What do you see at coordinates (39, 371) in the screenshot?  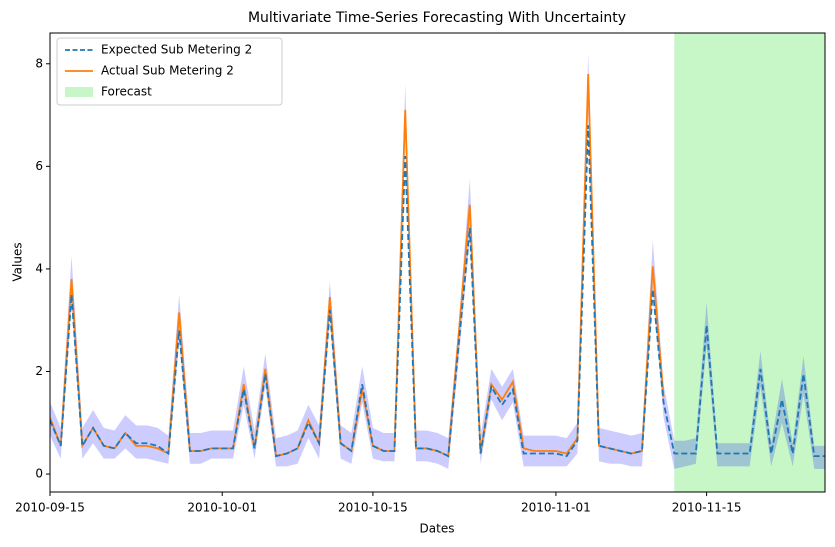 I see `y-tick-label: 2` at bounding box center [39, 371].